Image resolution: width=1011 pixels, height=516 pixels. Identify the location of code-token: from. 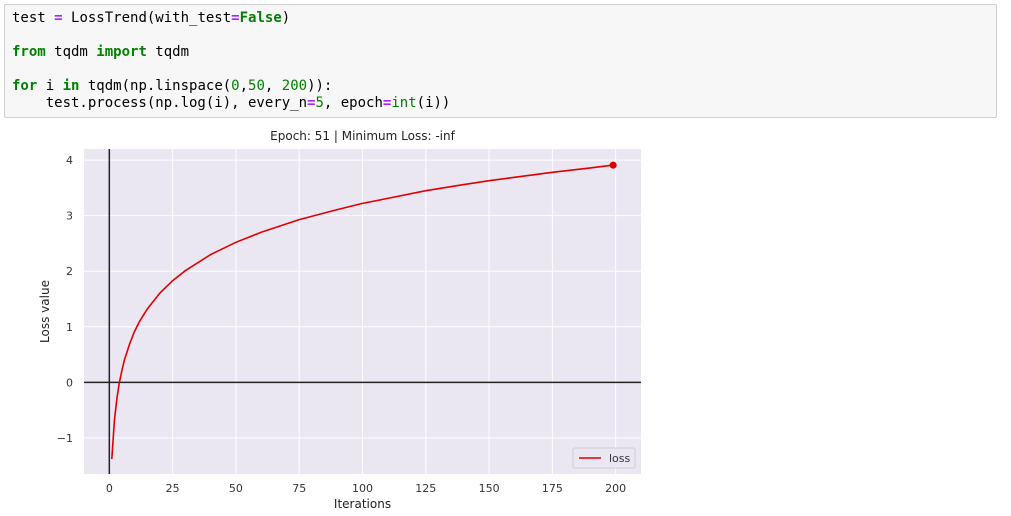
(29, 52).